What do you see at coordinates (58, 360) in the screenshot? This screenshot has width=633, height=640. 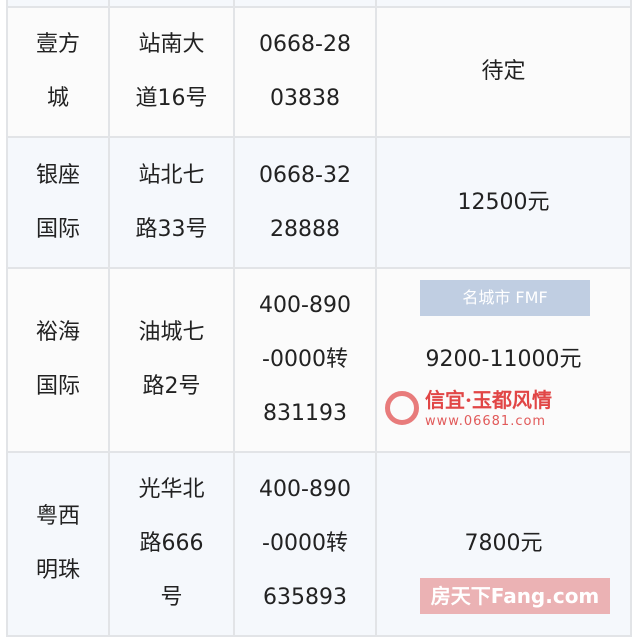 I see `cell-name: 裕海 国际` at bounding box center [58, 360].